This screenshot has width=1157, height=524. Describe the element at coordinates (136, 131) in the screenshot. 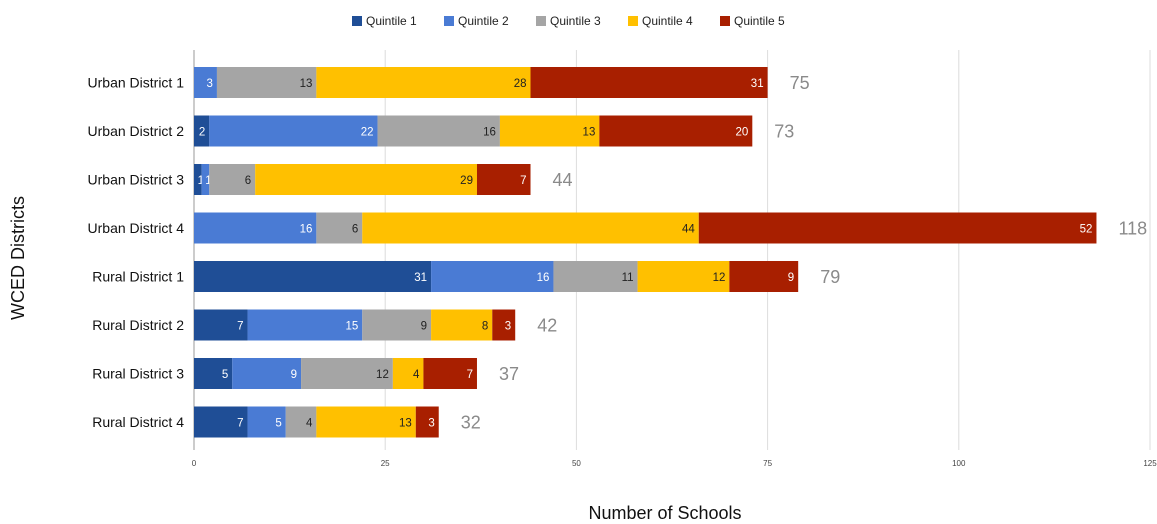

I see `category-label: Urban District 2` at that location.